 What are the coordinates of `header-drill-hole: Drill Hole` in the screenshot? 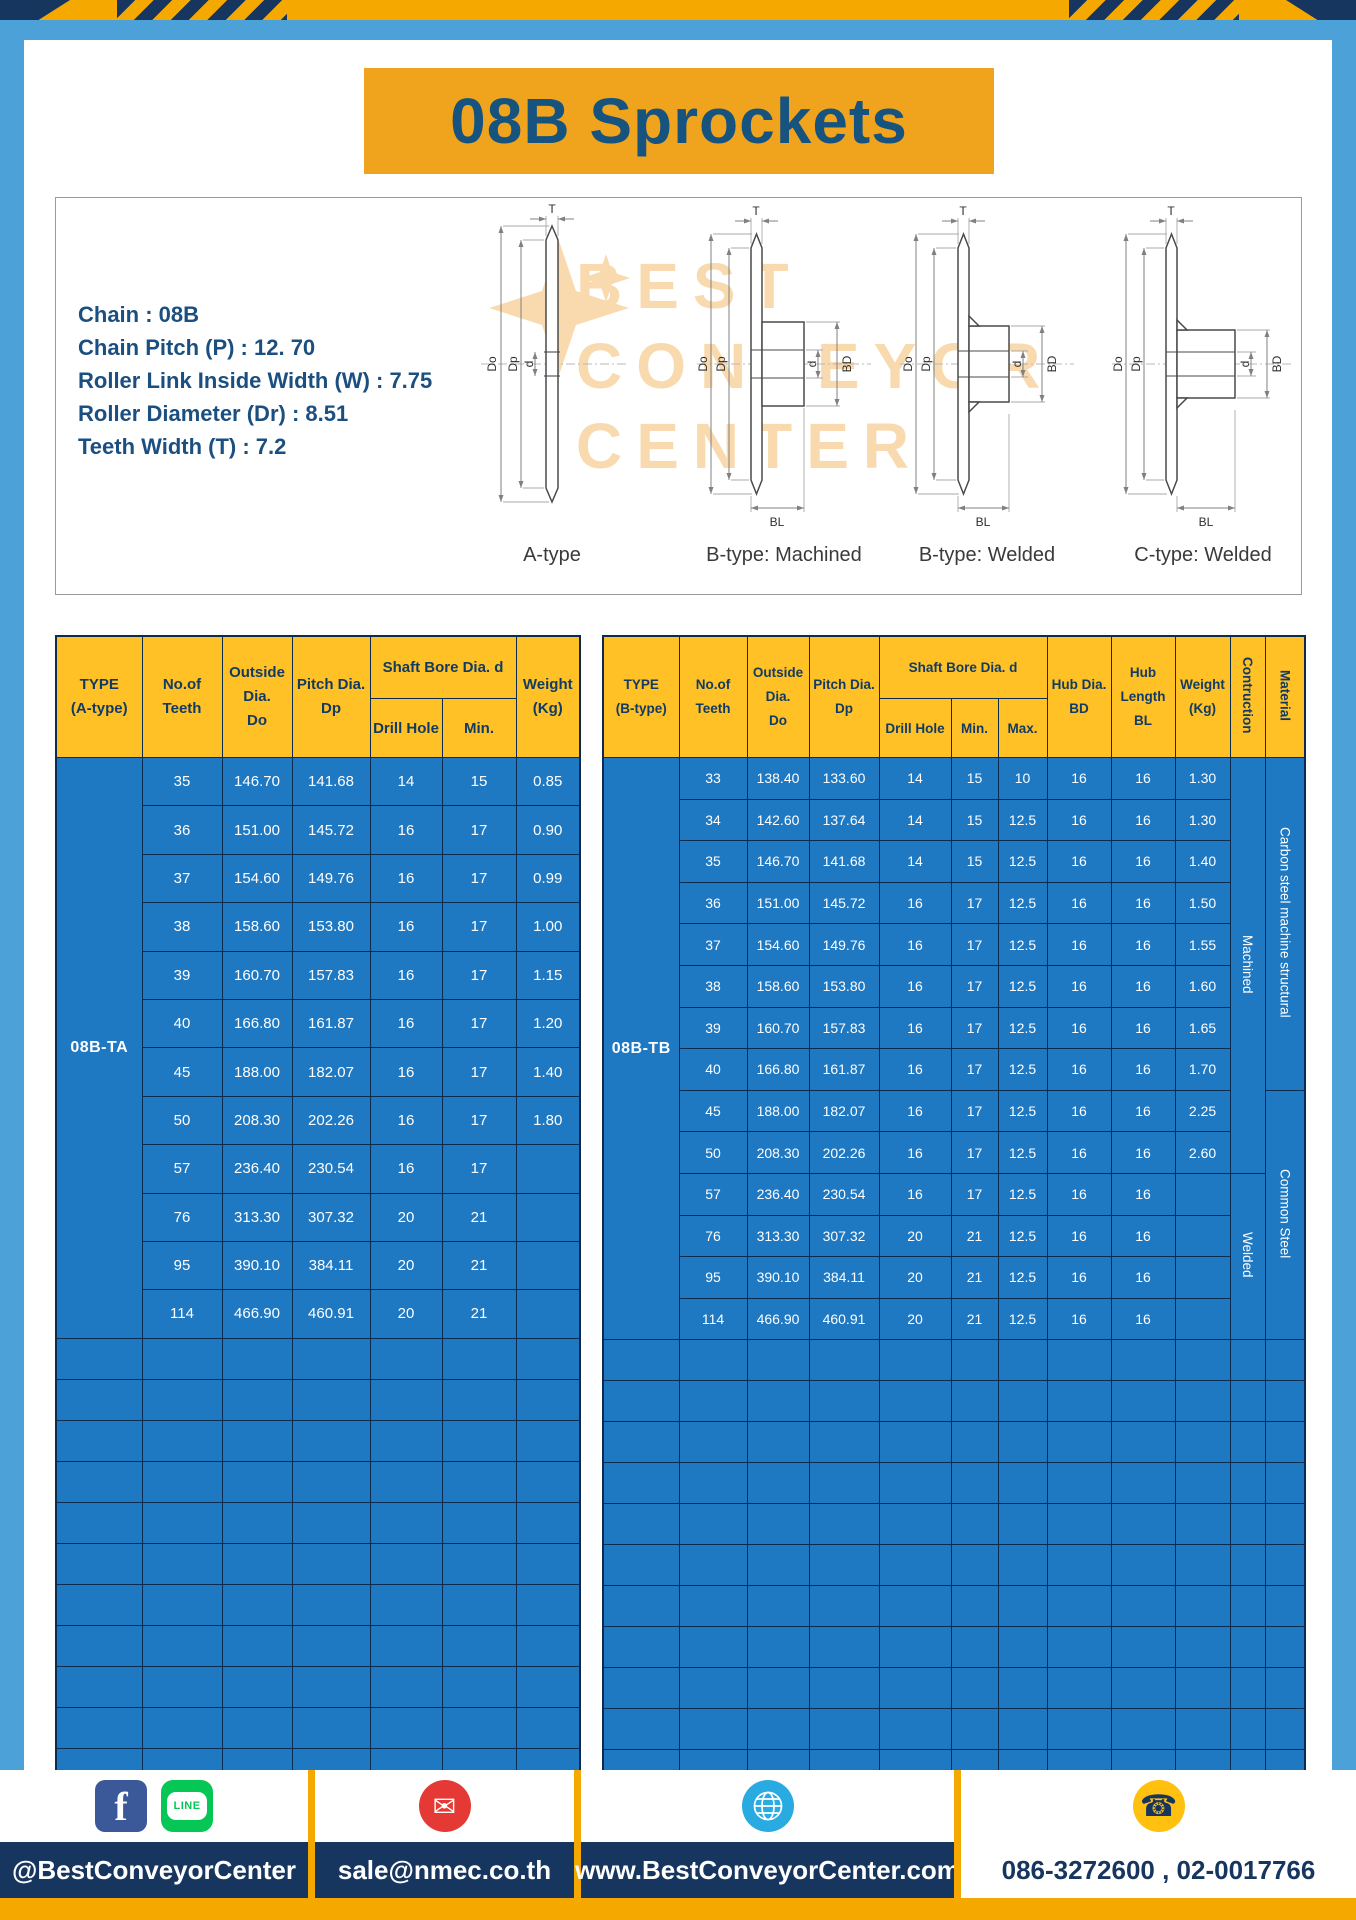 It's located at (406, 728).